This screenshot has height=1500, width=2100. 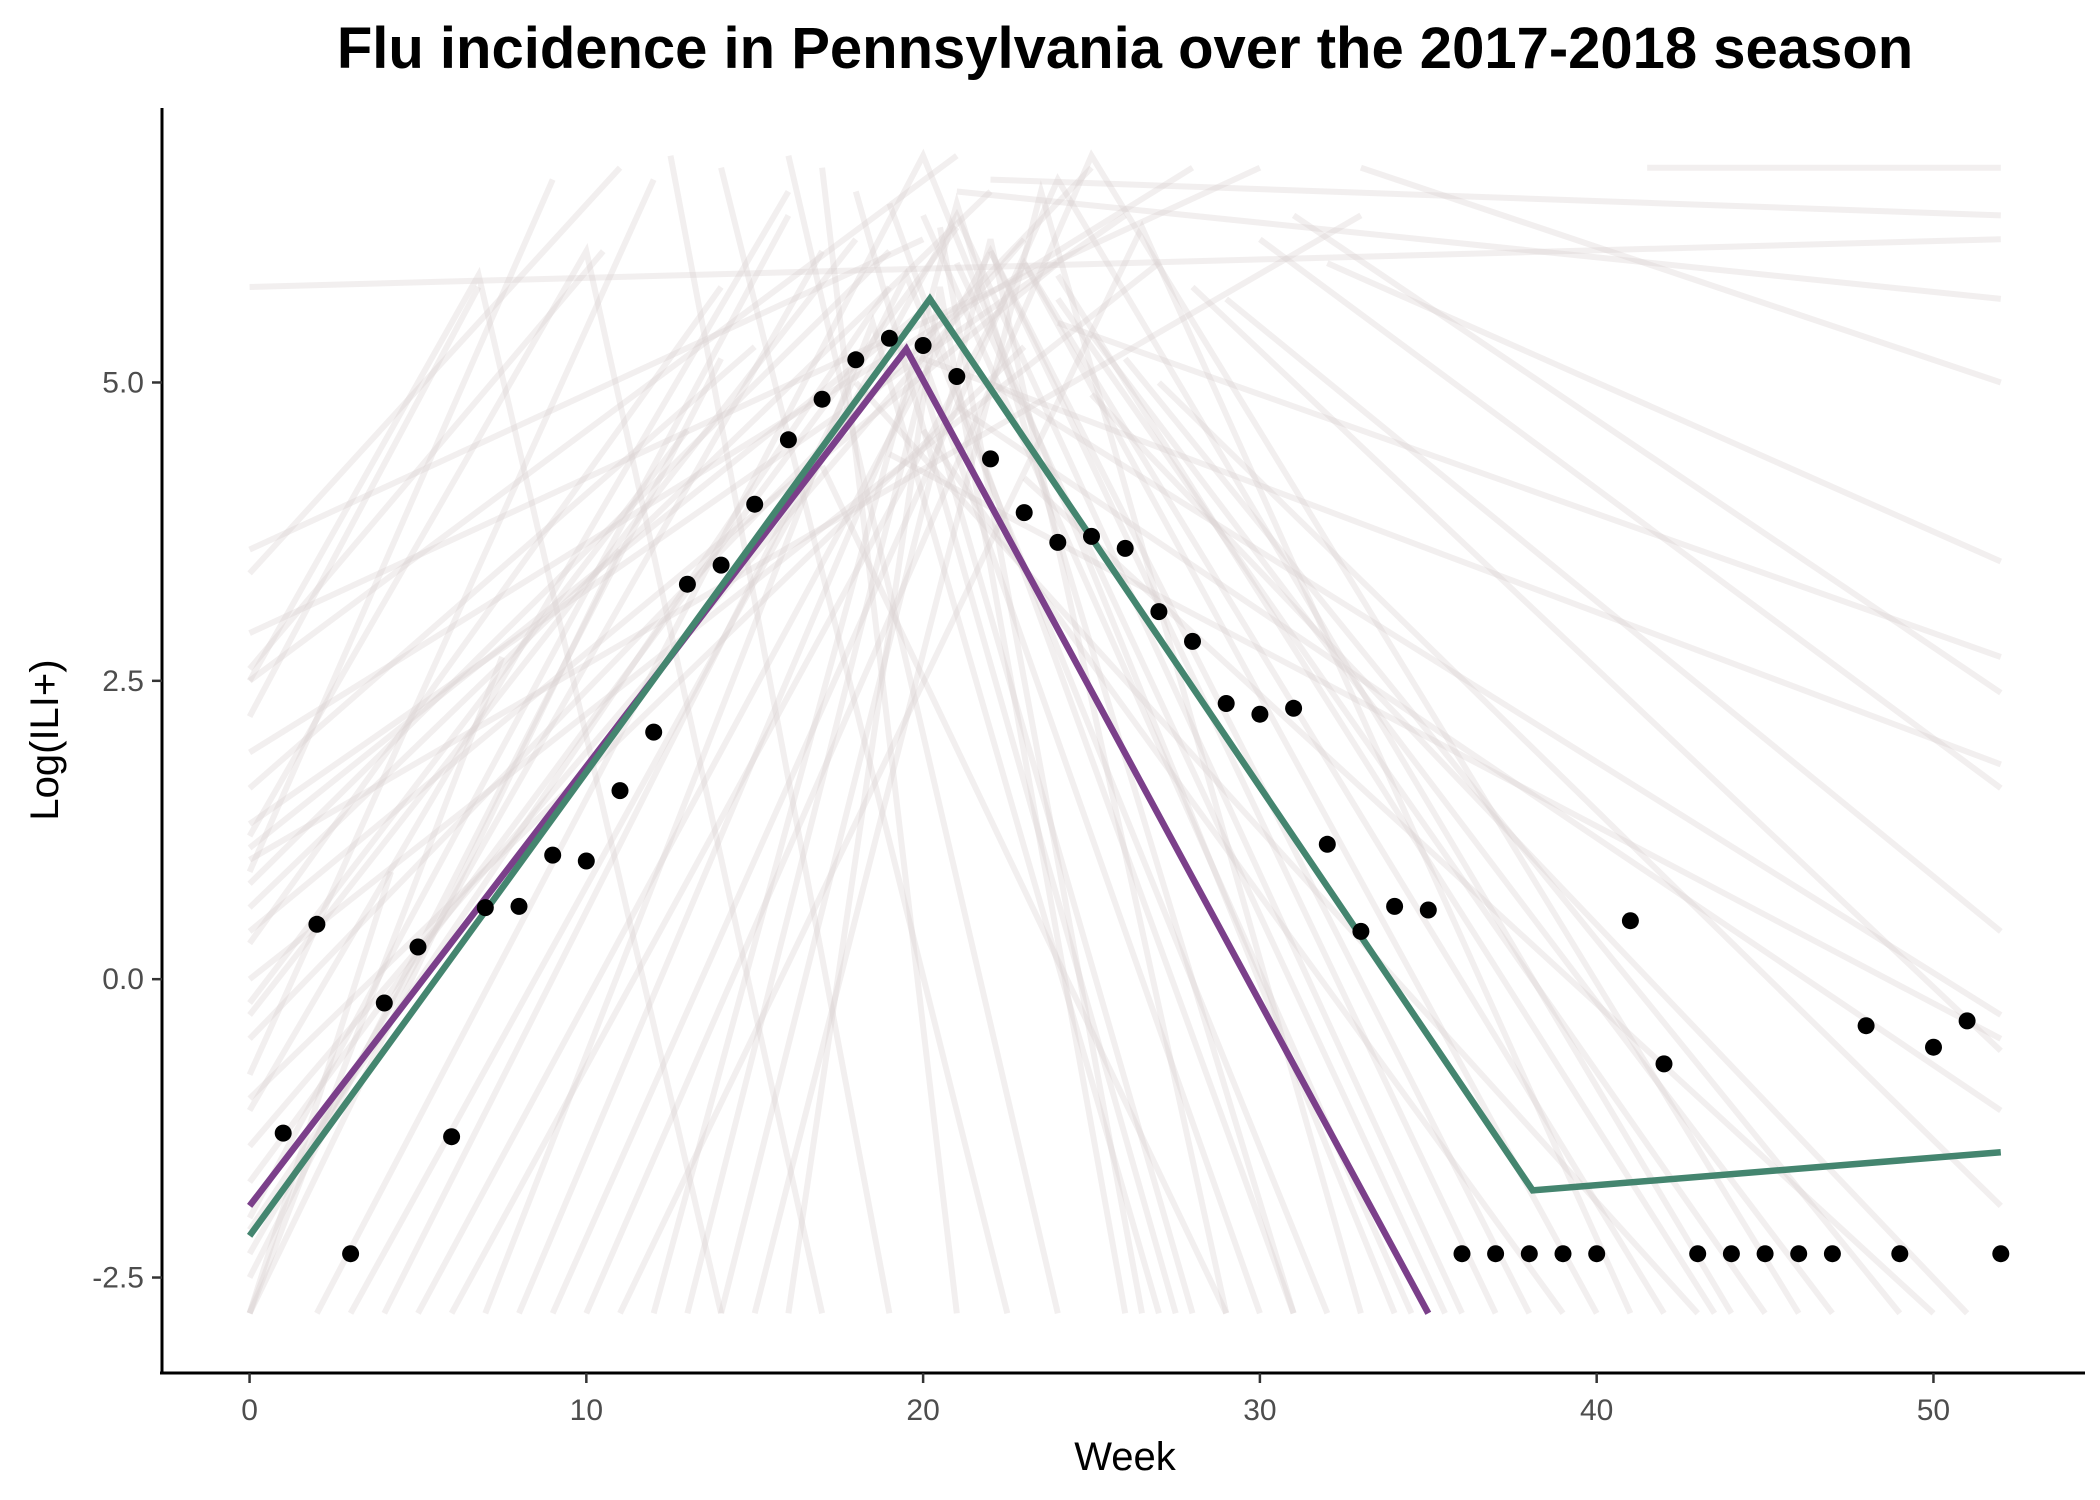 I want to click on x-axis-label: Week, so click(x=1125, y=1457).